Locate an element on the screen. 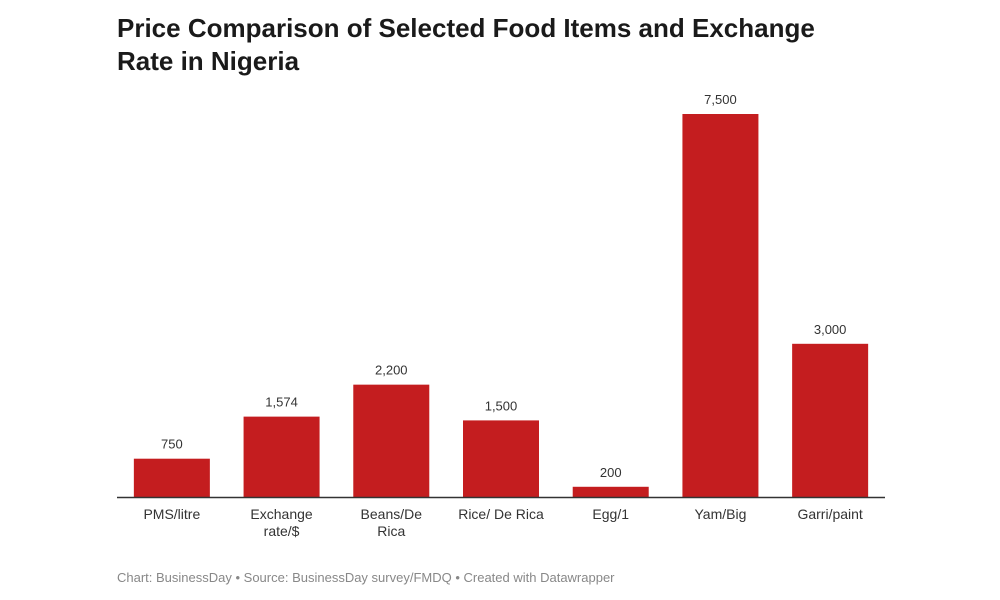 The width and height of the screenshot is (1000, 600). x-tick-label-line: Egg/1 is located at coordinates (610, 514).